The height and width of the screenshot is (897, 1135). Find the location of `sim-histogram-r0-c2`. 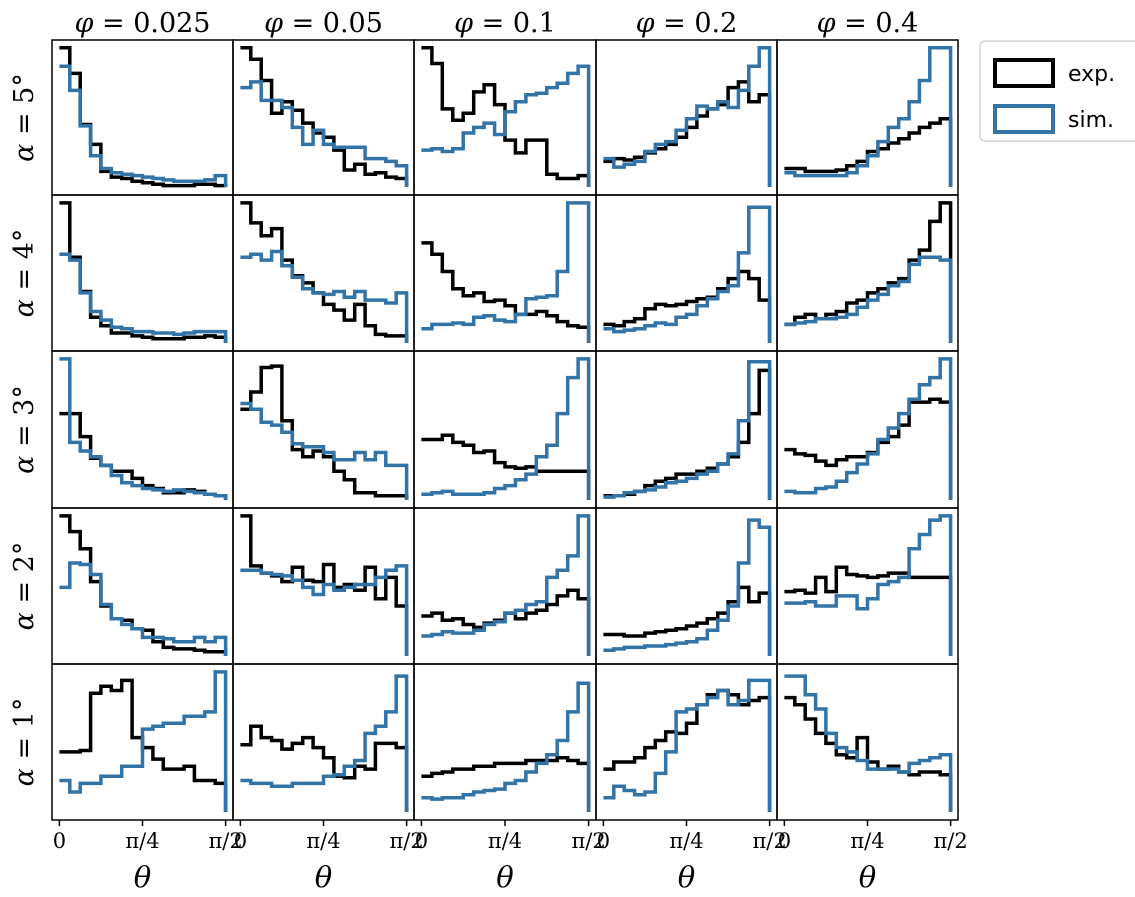

sim-histogram-r0-c2 is located at coordinates (506, 125).